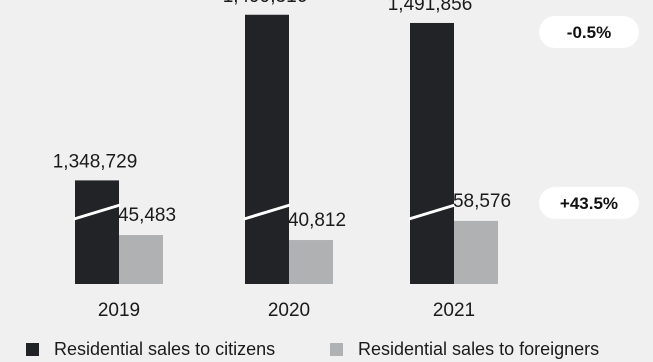 This screenshot has width=653, height=362. Describe the element at coordinates (97, 212) in the screenshot. I see `axis-break-2019` at that location.